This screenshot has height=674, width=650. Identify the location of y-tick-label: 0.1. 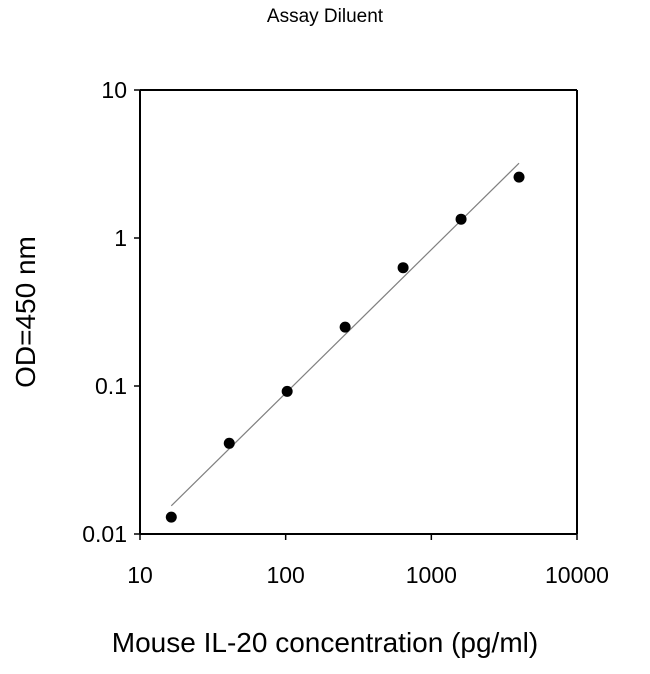
(111, 386).